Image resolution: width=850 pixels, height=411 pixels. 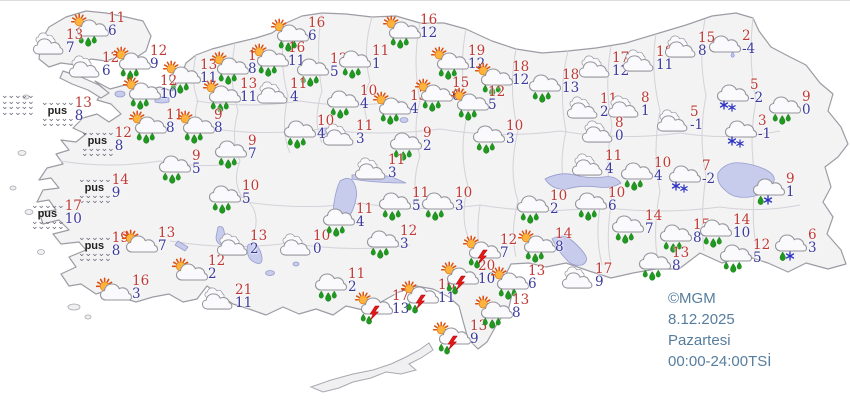 I want to click on temperature-pair: 17 13, so click(x=400, y=302).